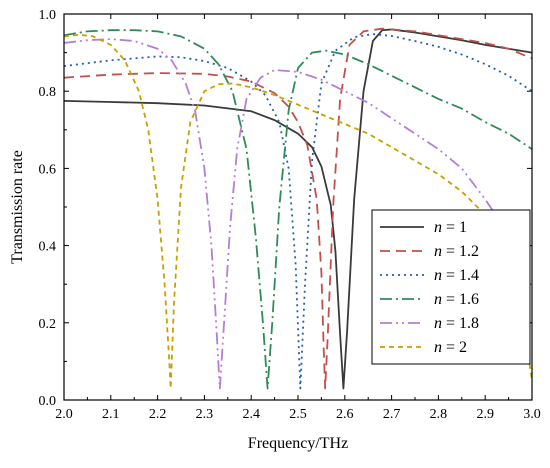 Image resolution: width=550 pixels, height=468 pixels. I want to click on x-tick-label: 2.7, so click(392, 414).